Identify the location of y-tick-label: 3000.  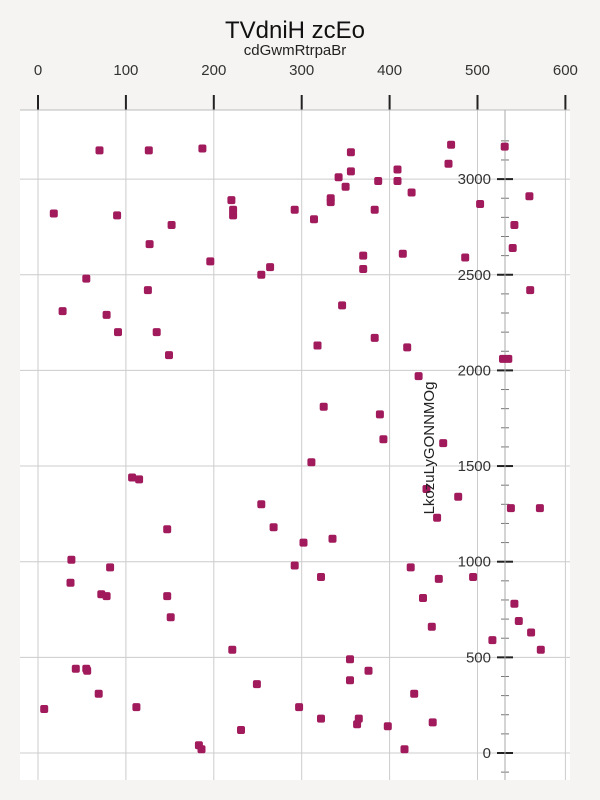
(474, 179).